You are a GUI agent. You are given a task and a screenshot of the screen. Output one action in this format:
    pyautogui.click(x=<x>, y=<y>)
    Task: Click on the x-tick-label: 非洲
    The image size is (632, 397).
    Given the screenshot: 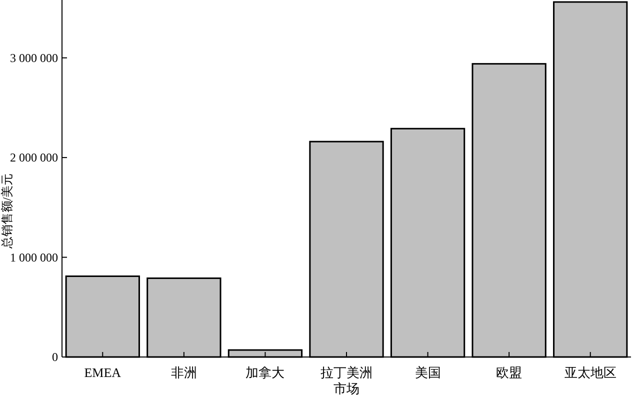 What is the action you would take?
    pyautogui.click(x=183, y=372)
    